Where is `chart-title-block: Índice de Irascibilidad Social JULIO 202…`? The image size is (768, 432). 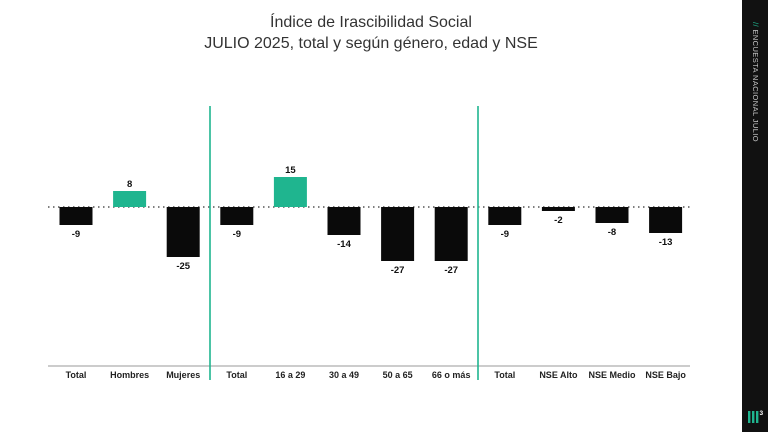 chart-title-block: Índice de Irascibilidad Social JULIO 202… is located at coordinates (371, 33).